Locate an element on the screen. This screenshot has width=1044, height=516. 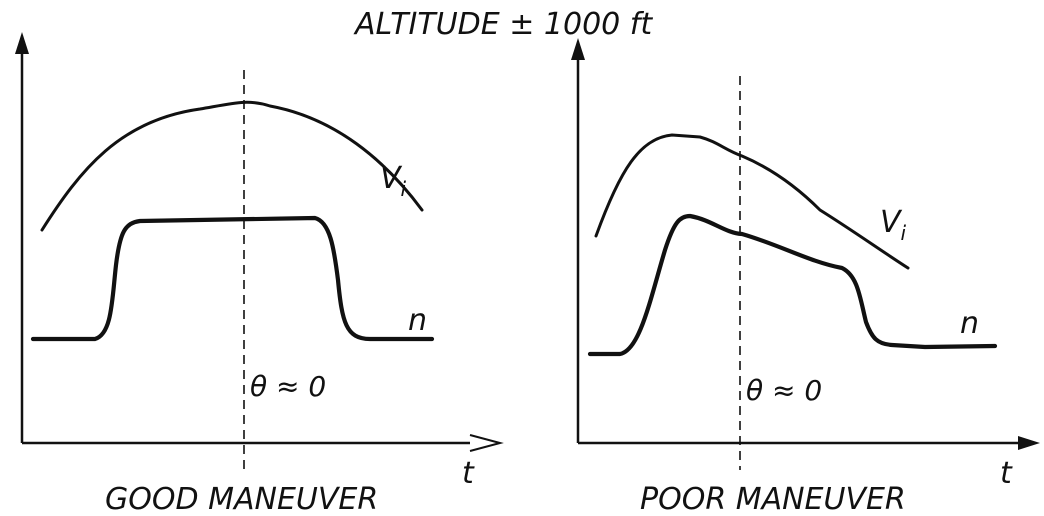
left-t-label: t is located at coordinates (468, 473).